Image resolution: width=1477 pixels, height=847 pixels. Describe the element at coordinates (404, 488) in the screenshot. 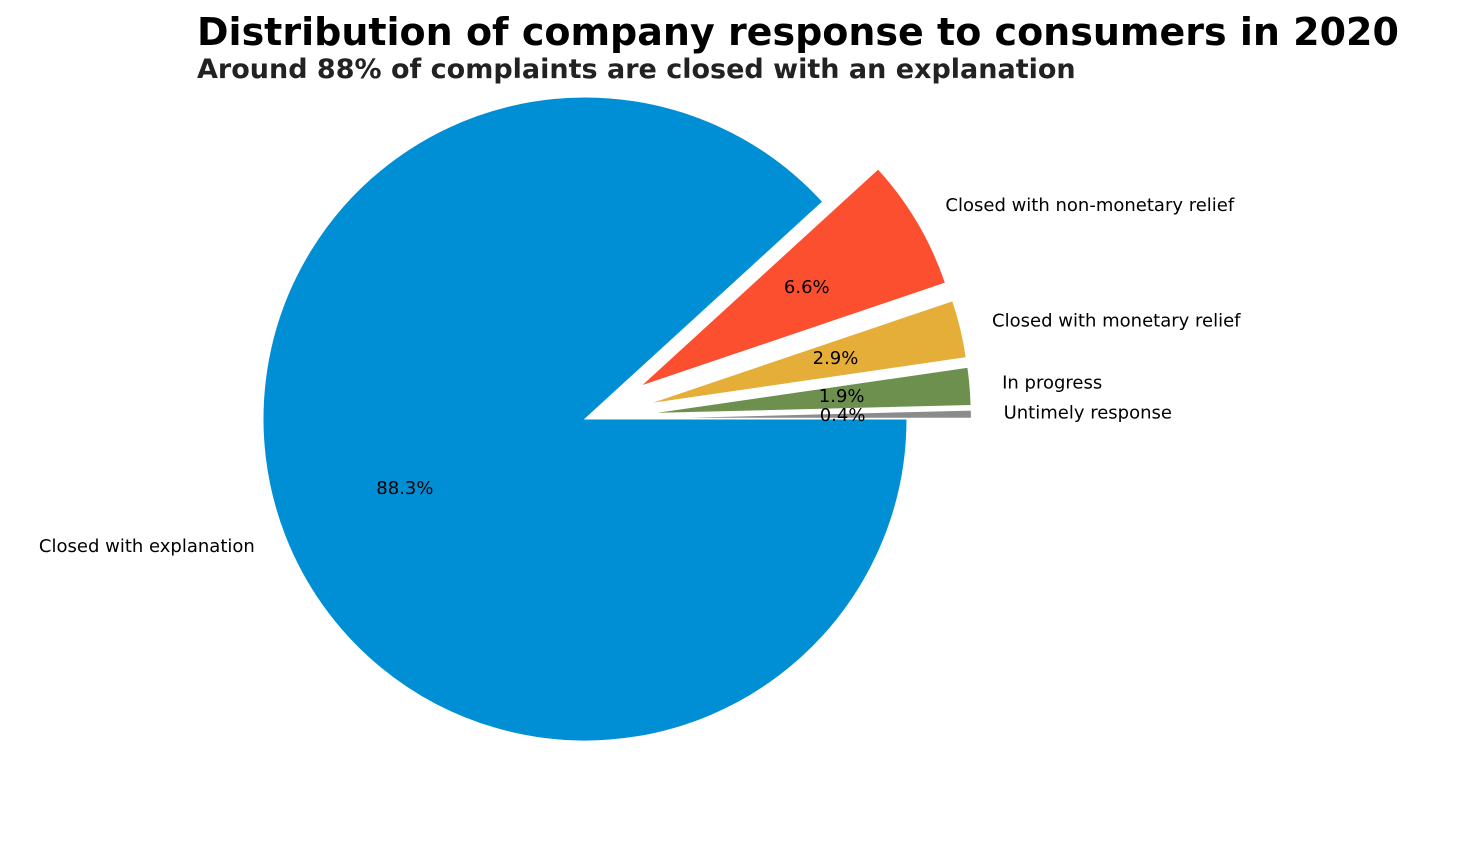

I see `slice-percent-0: 88.3%` at that location.